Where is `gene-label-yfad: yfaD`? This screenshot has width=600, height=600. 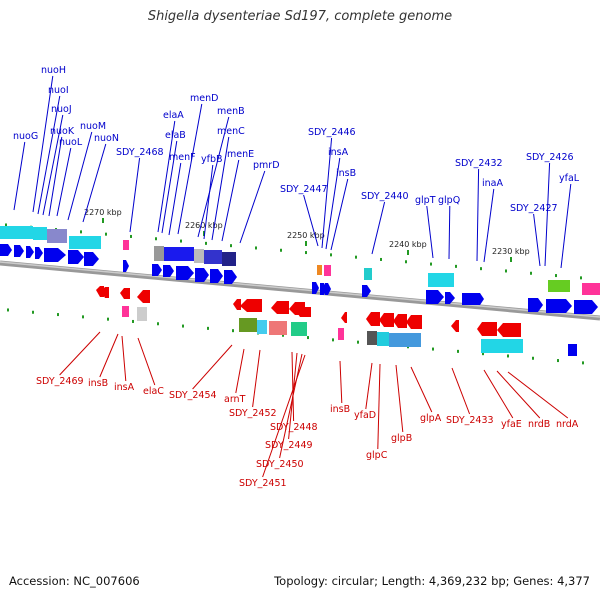
gene-label-yfad: yfaD is located at coordinates (365, 415).